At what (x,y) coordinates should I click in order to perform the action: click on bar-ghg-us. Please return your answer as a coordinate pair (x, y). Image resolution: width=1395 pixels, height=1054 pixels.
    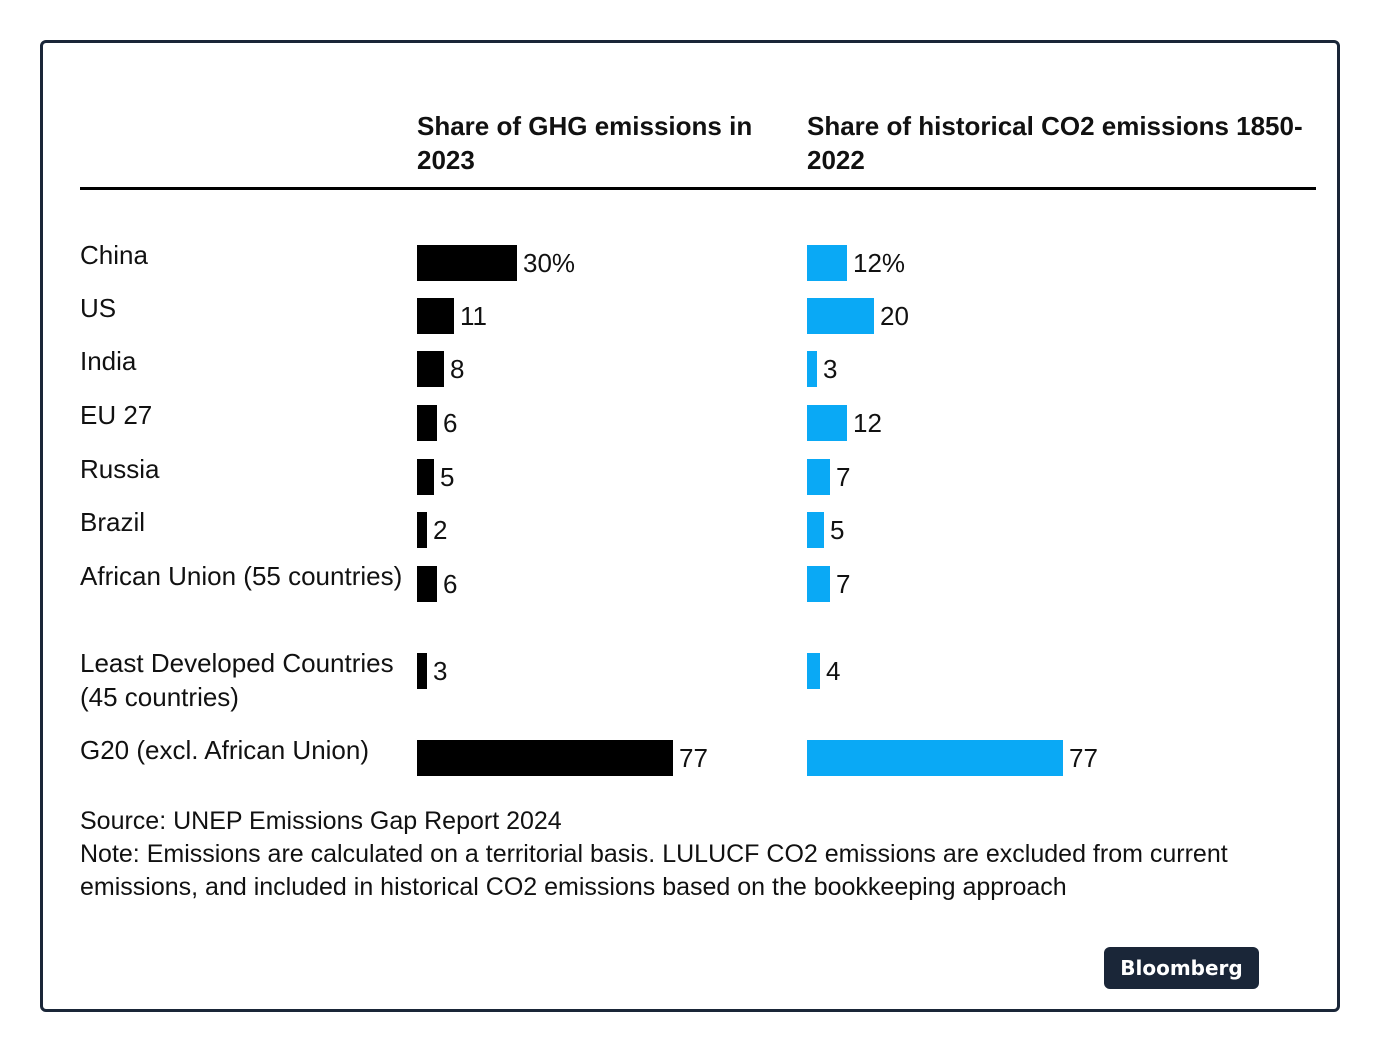
    Looking at the image, I should click on (435, 316).